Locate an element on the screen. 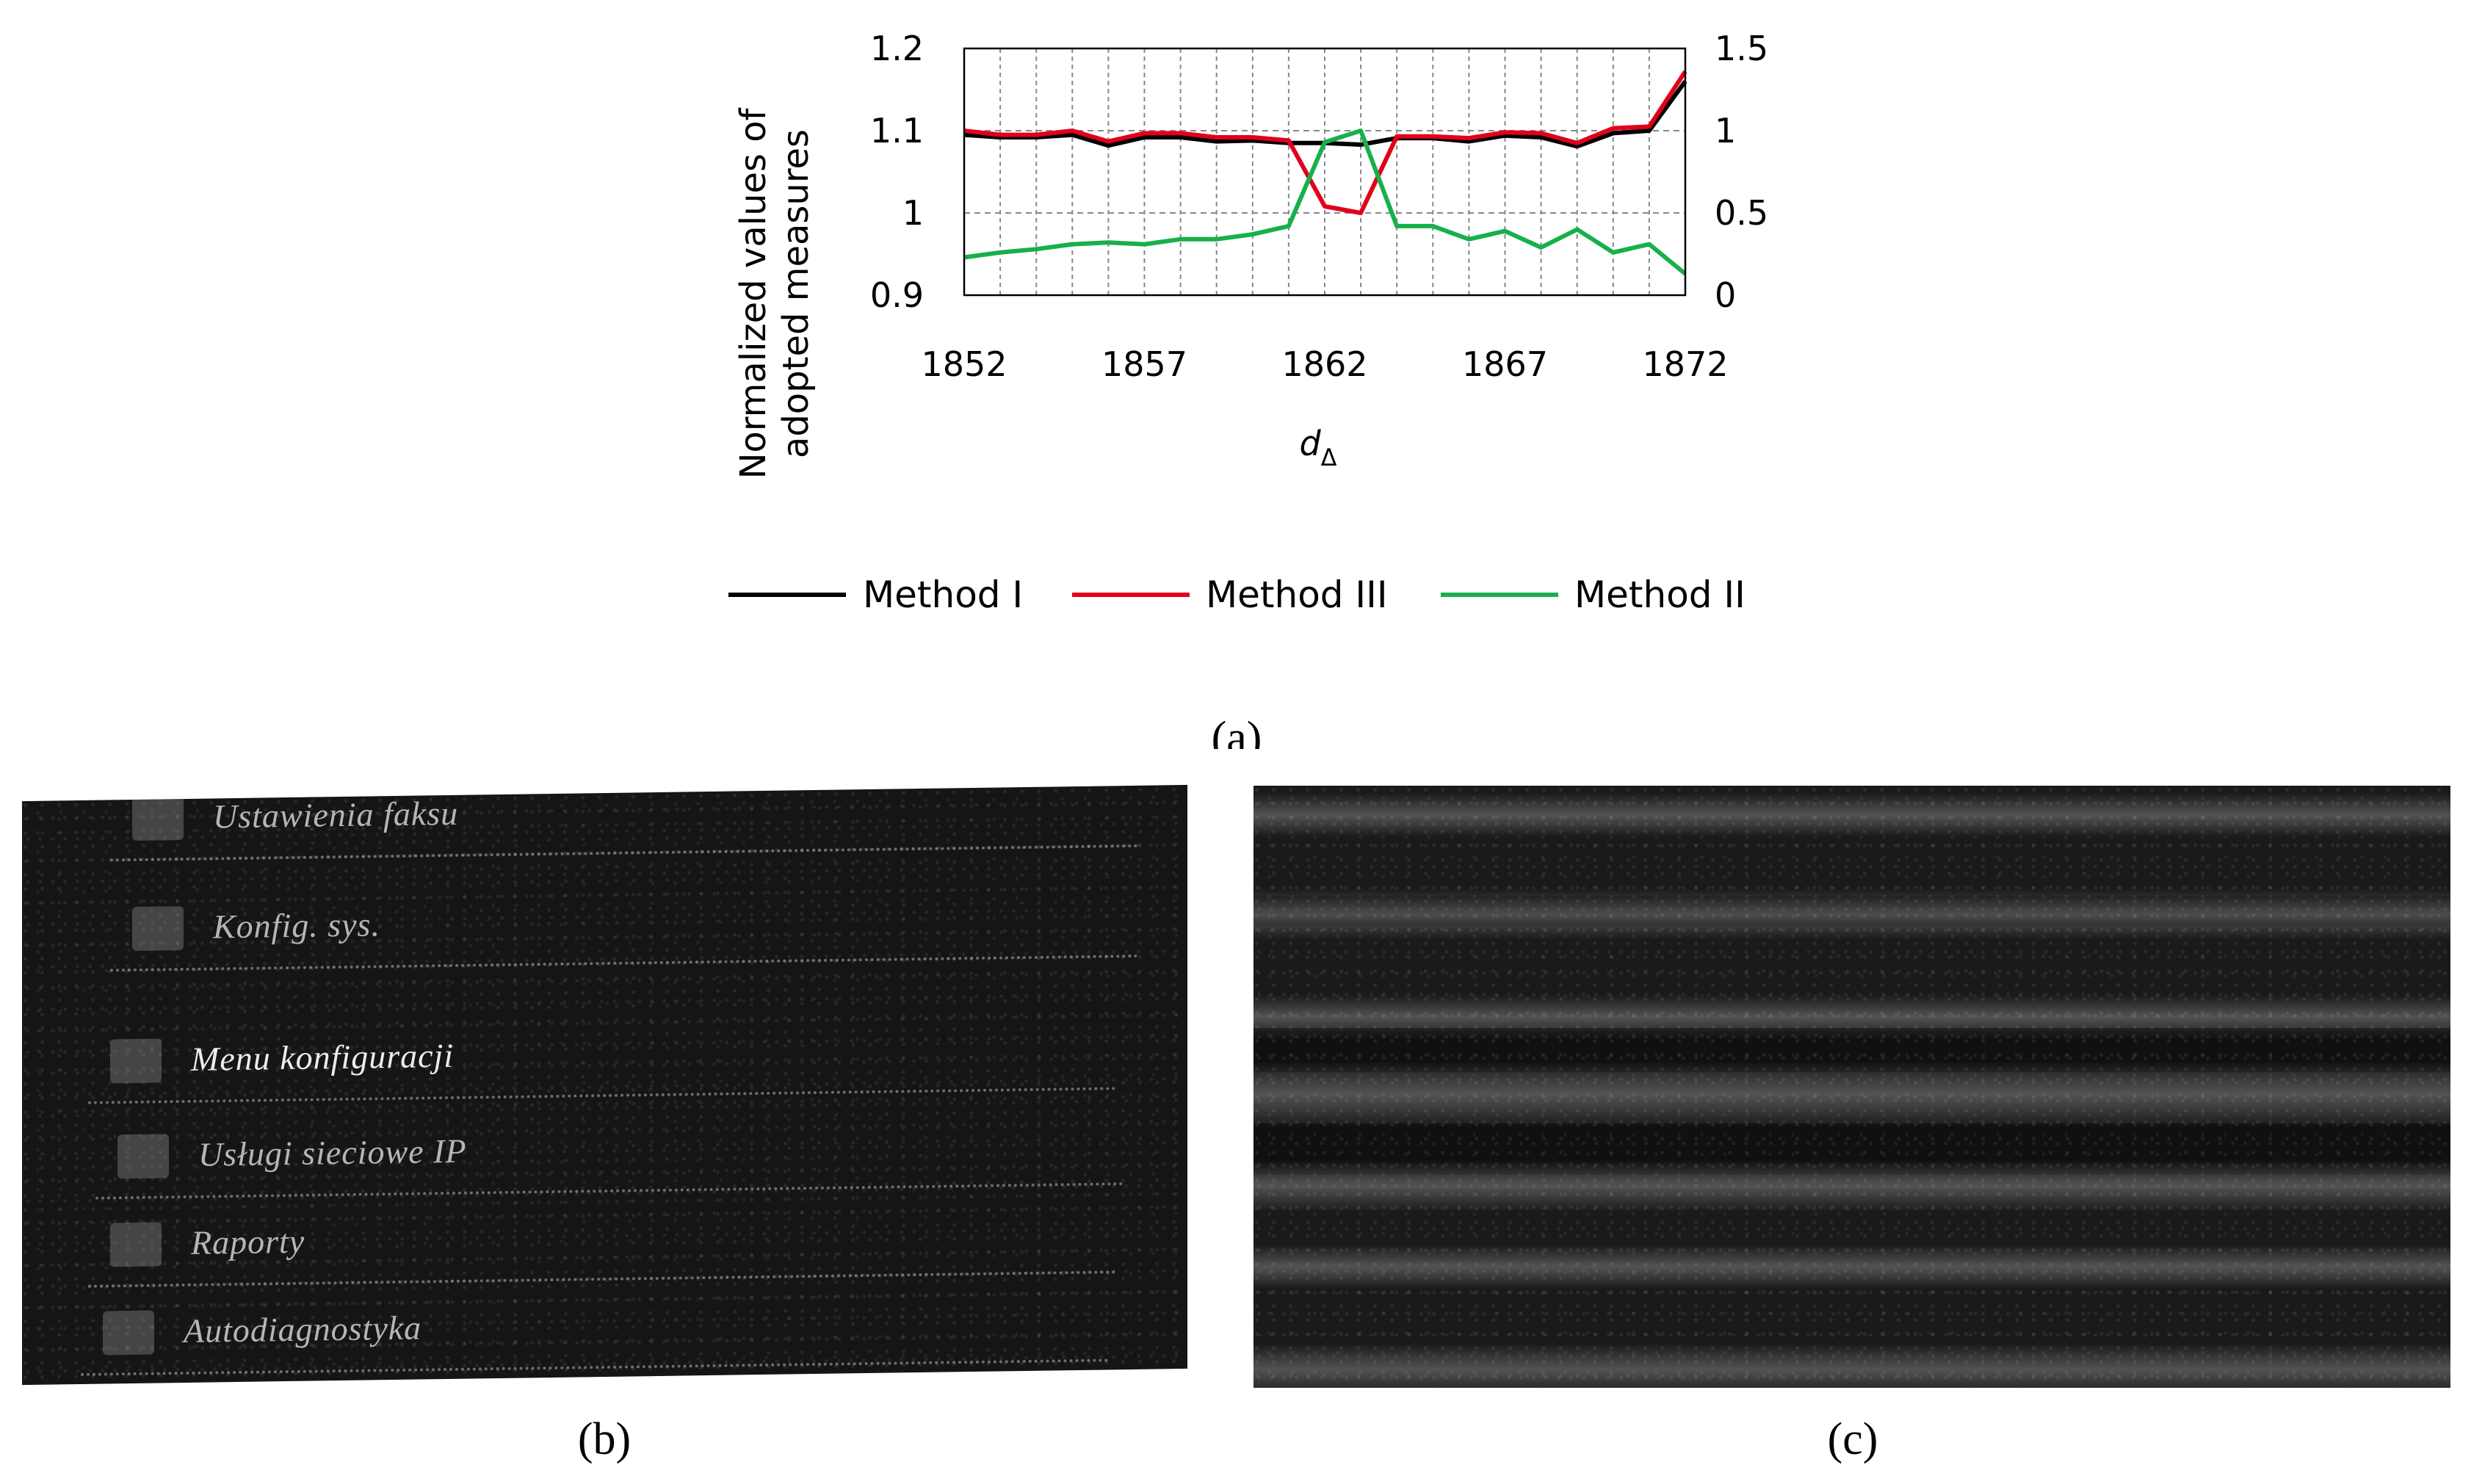 The width and height of the screenshot is (2471, 1484). report-icon is located at coordinates (136, 1244).